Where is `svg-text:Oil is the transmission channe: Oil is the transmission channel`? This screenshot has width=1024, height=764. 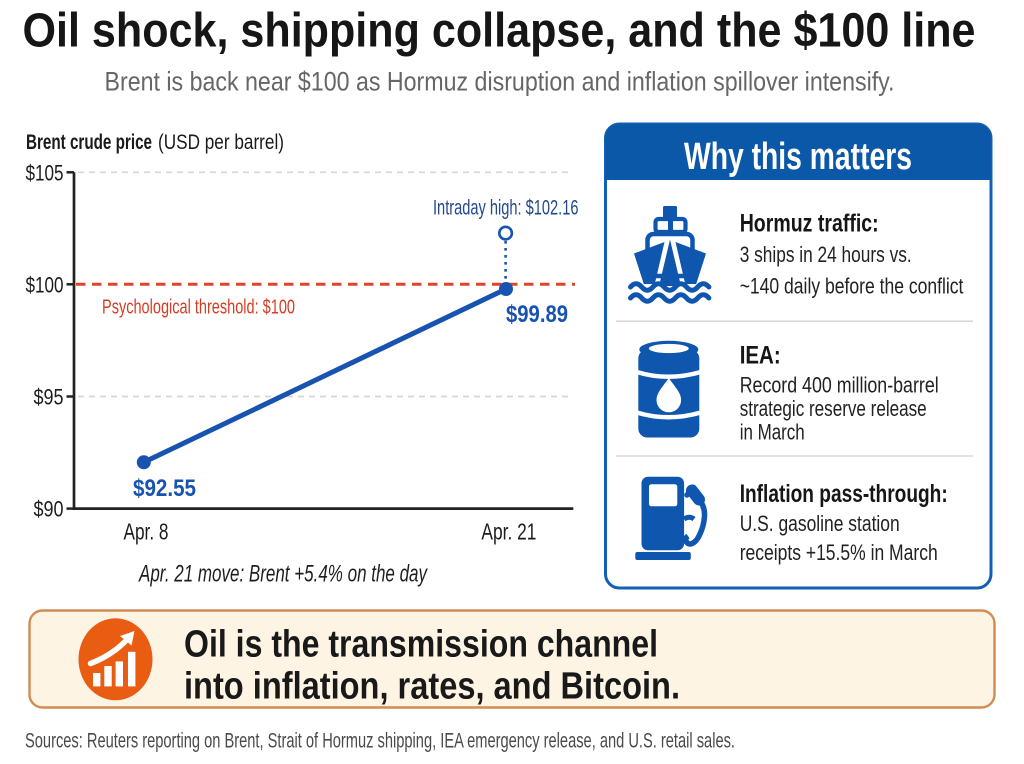 svg-text:Oil is the transmission channe: Oil is the transmission channel is located at coordinates (421, 644).